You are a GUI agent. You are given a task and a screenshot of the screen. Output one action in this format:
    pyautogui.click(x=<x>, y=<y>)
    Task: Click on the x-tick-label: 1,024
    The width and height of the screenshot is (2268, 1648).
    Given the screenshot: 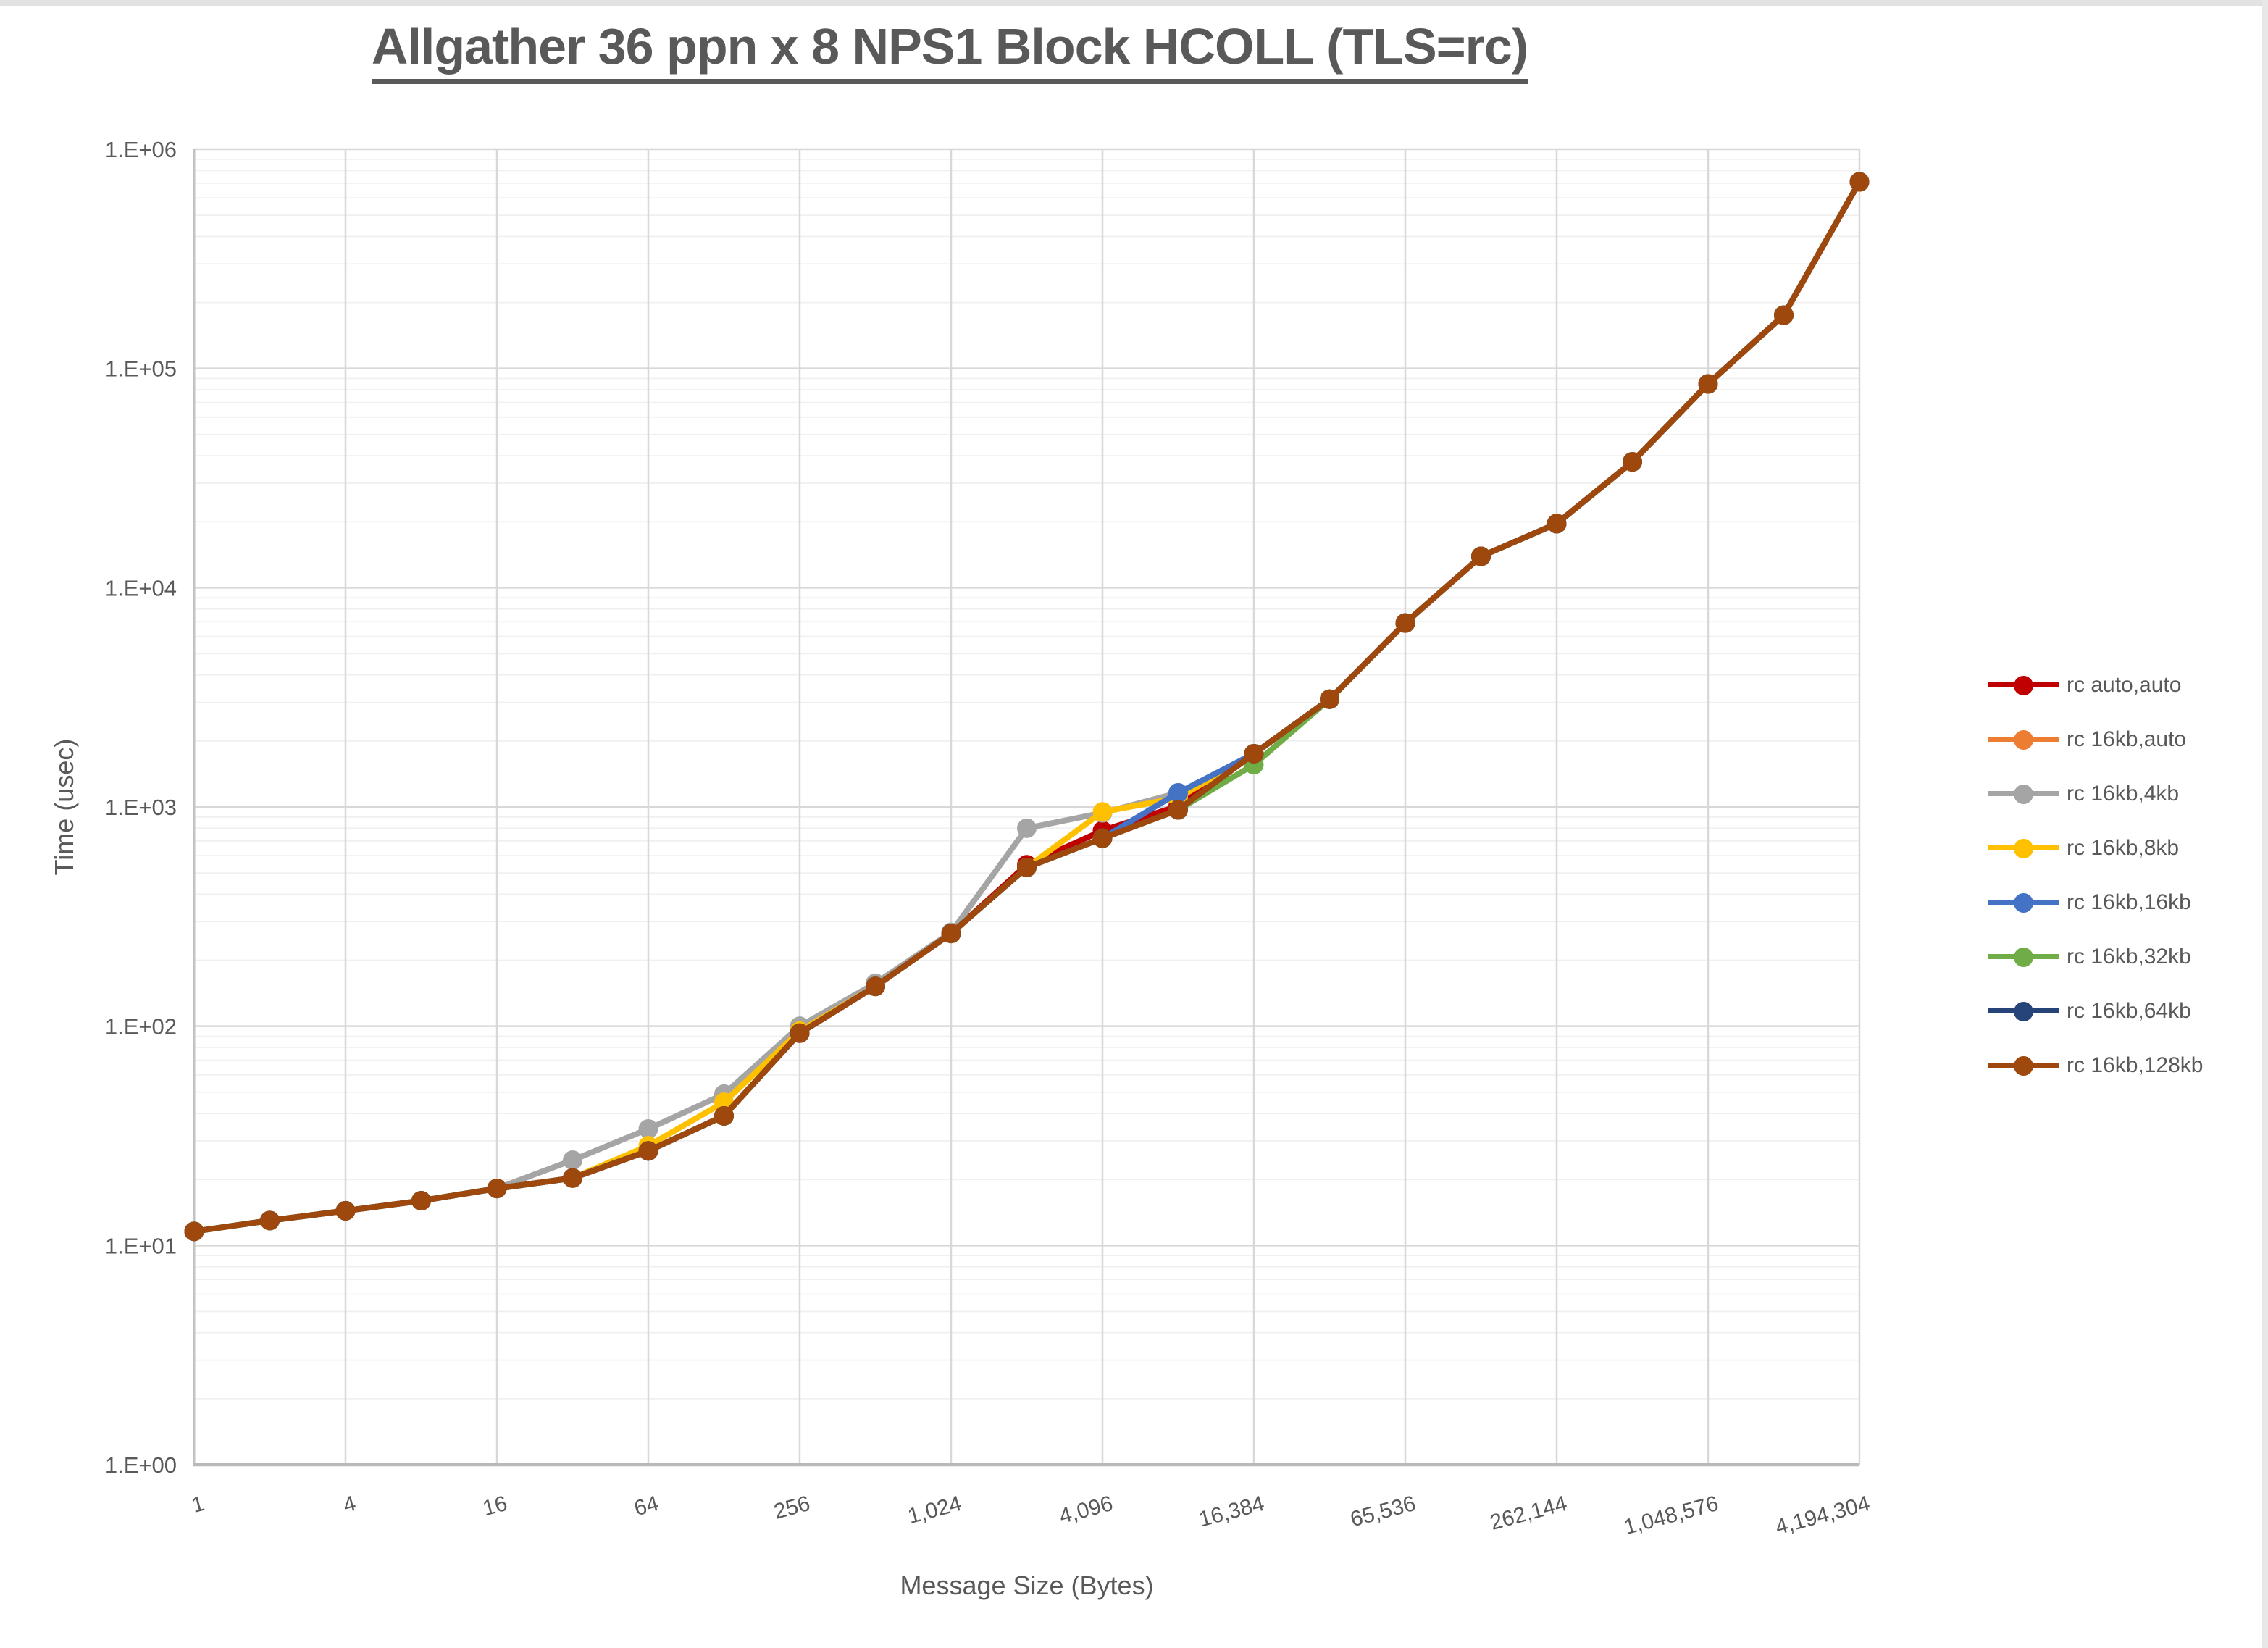 What is the action you would take?
    pyautogui.click(x=935, y=1510)
    